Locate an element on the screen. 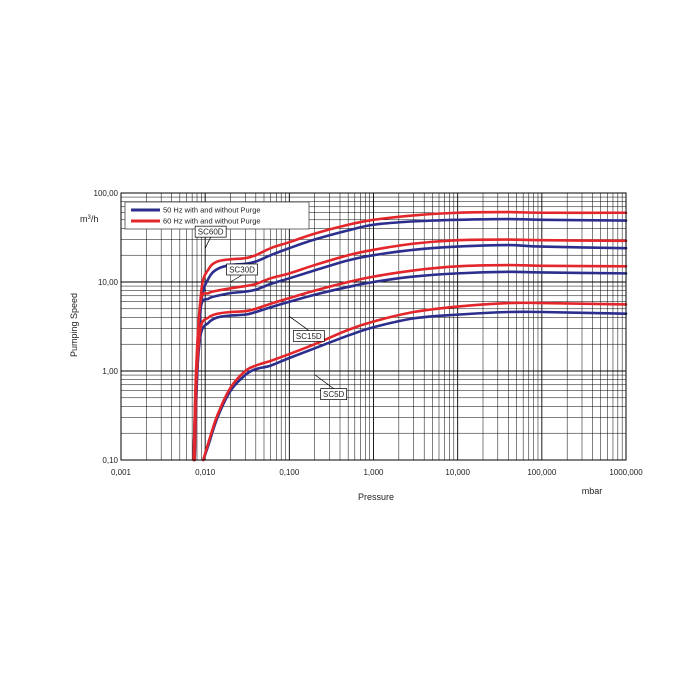 Image resolution: width=700 pixels, height=700 pixels. y-unit-exponent: 3 is located at coordinates (90, 218).